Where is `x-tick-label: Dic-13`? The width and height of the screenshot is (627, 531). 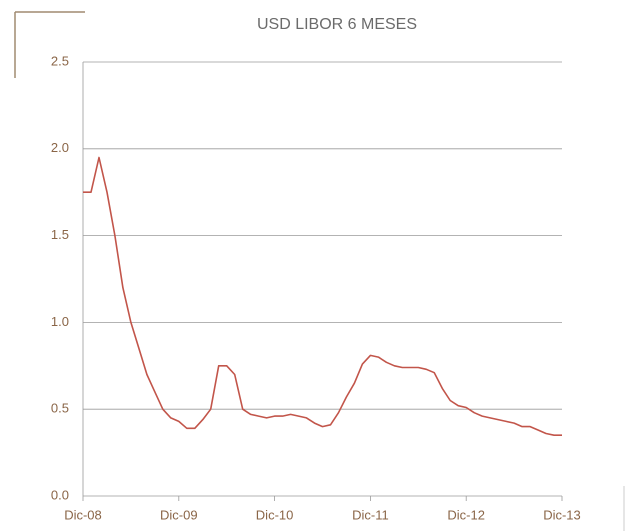 x-tick-label: Dic-13 is located at coordinates (562, 514).